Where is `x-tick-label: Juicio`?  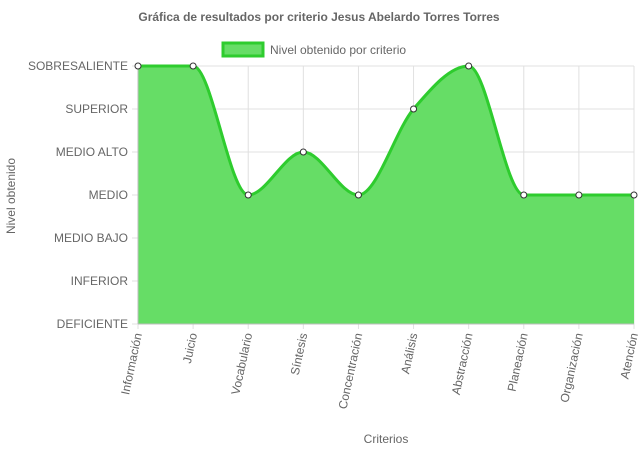
x-tick-label: Juicio is located at coordinates (190, 347).